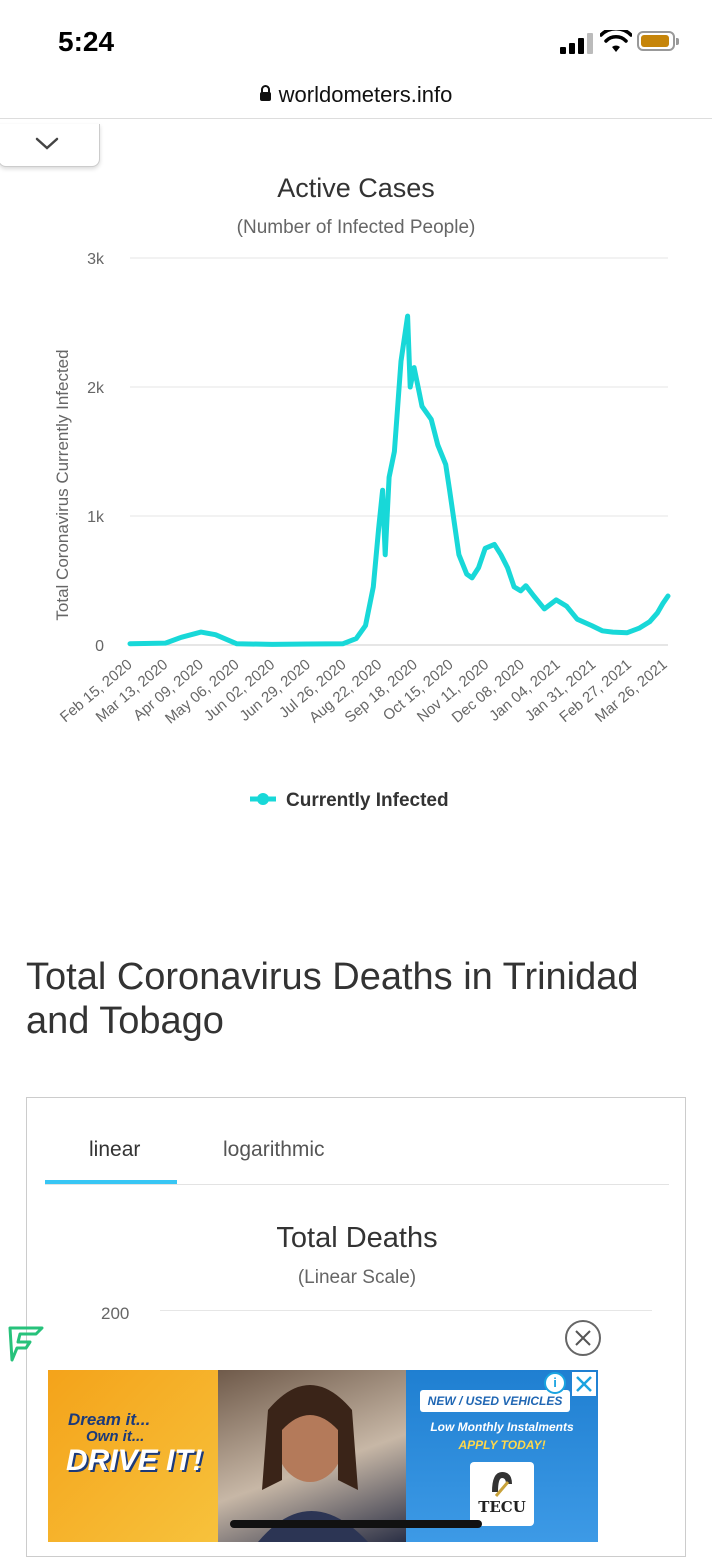 The width and height of the screenshot is (712, 1557). What do you see at coordinates (96, 517) in the screenshot?
I see `y-tick-label: 1k` at bounding box center [96, 517].